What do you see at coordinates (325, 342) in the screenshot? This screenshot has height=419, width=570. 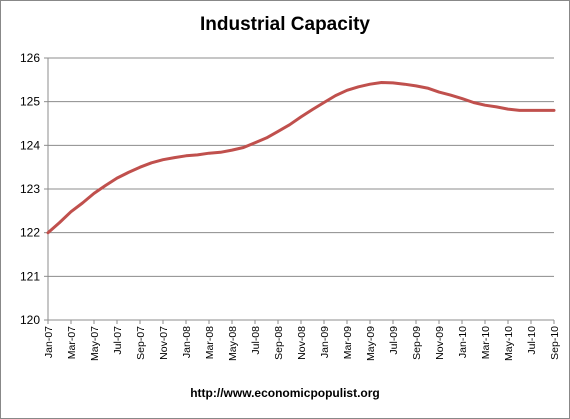 I see `x-tick-label: Jan-09` at bounding box center [325, 342].